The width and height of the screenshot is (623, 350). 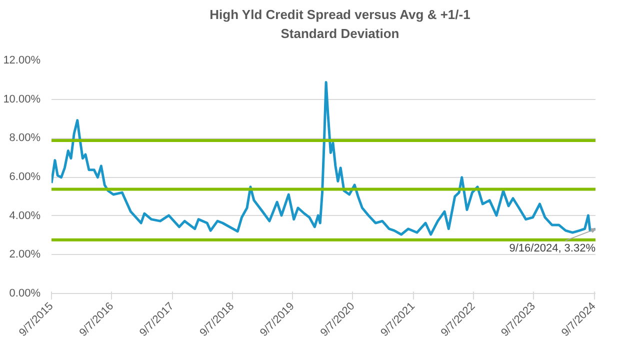 I want to click on chart-title: High Yld Credit Spread versus Avg & +1/-1 Standard Deviation, so click(x=340, y=24).